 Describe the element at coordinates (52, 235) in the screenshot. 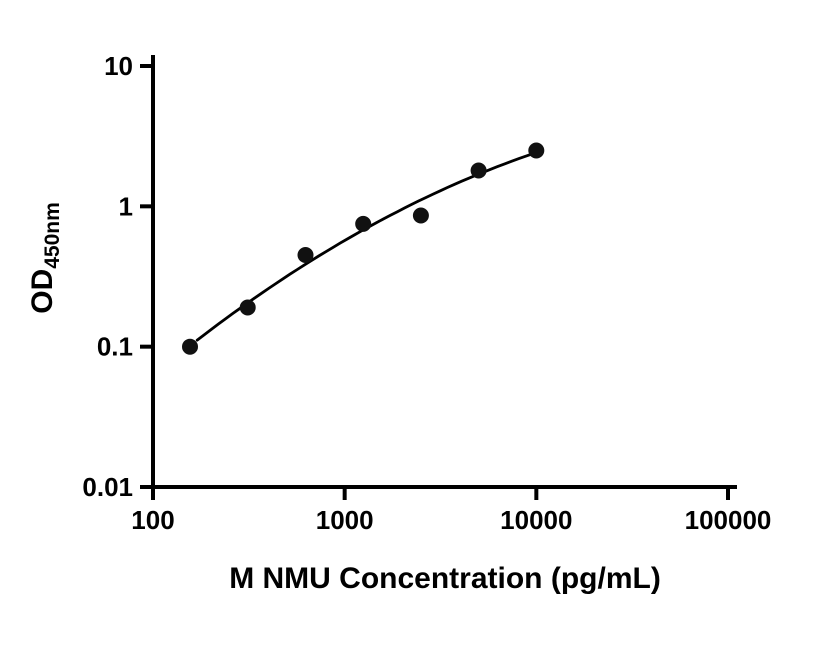

I see `y-axis-title-subscript: 450nm` at that location.